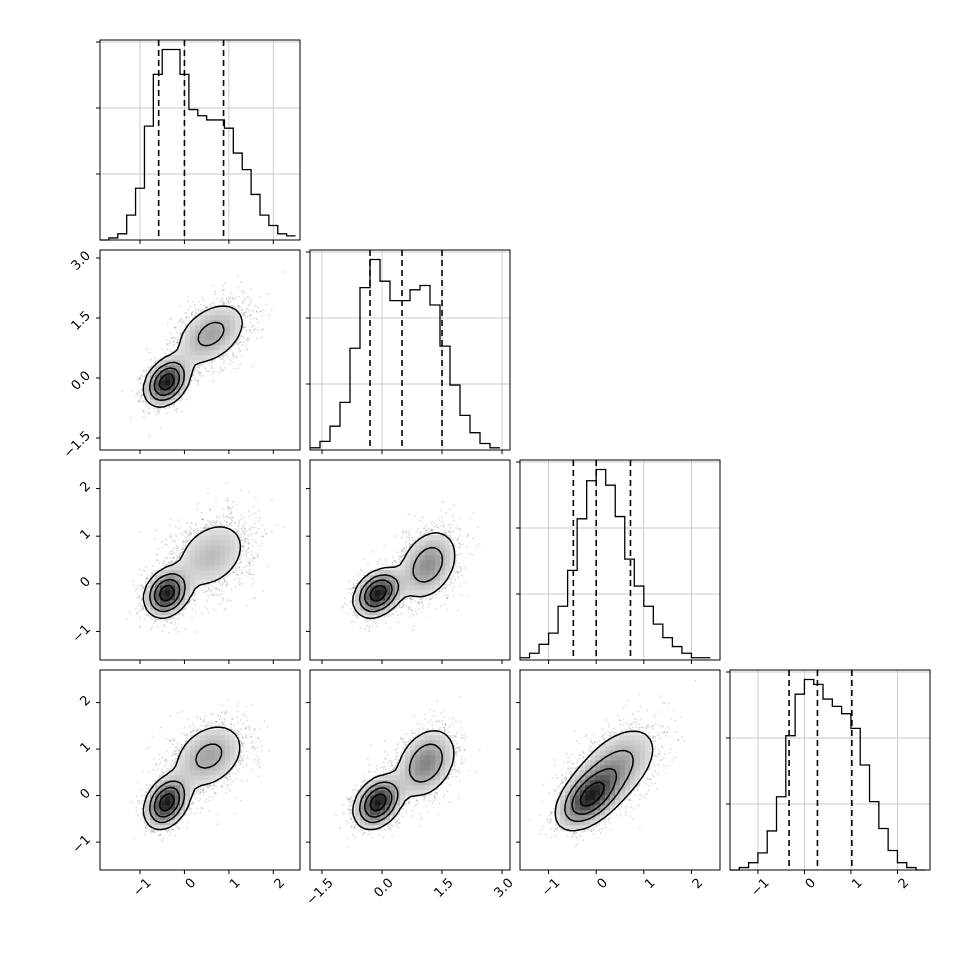 Image resolution: width=970 pixels, height=975 pixels. What do you see at coordinates (200, 350) in the screenshot?
I see `panel-content` at bounding box center [200, 350].